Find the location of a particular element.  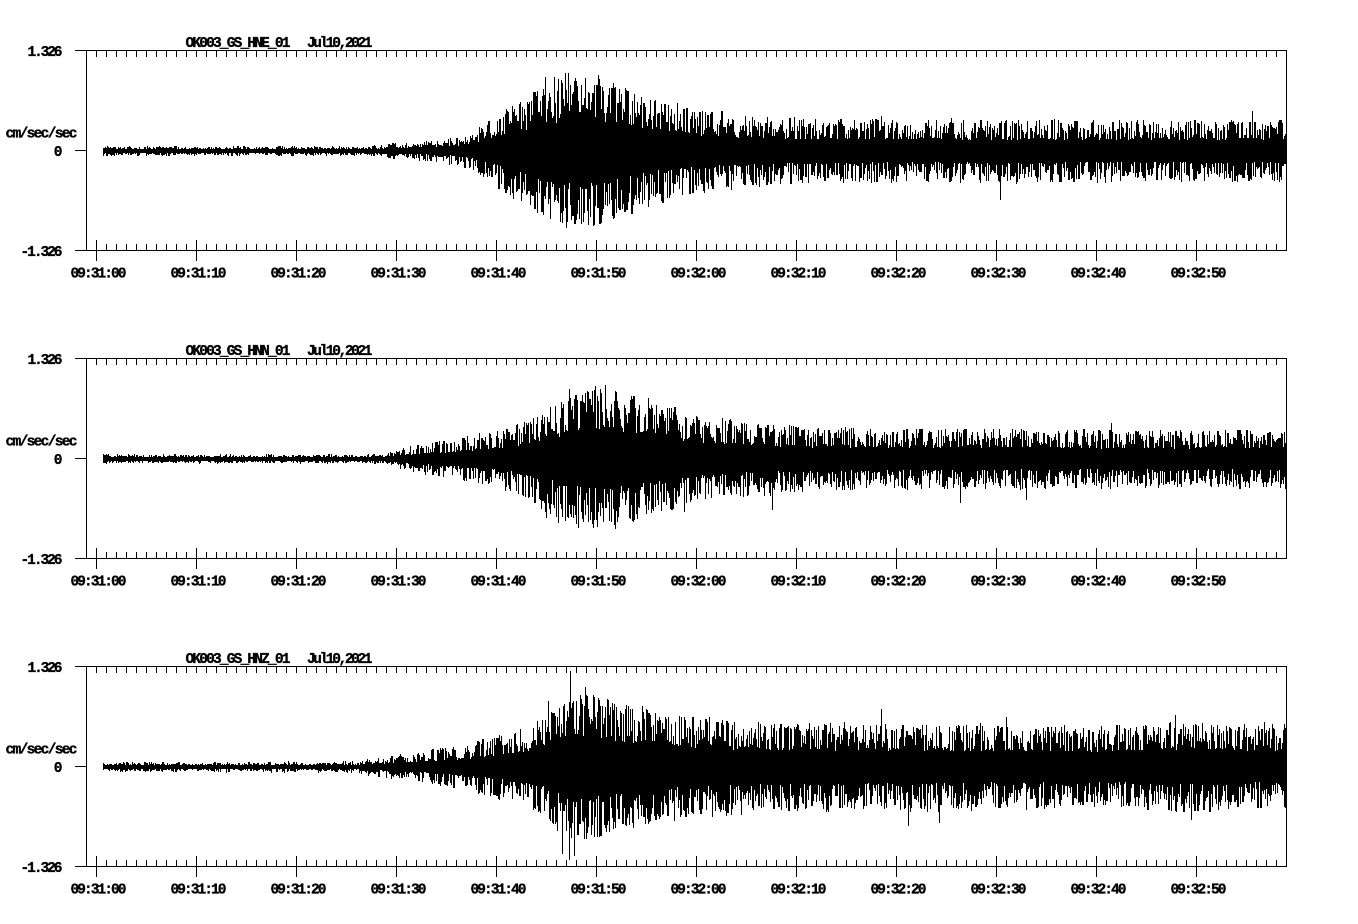

svg-text: OK003_GS_HNE_01 is located at coordinates (238, 44).